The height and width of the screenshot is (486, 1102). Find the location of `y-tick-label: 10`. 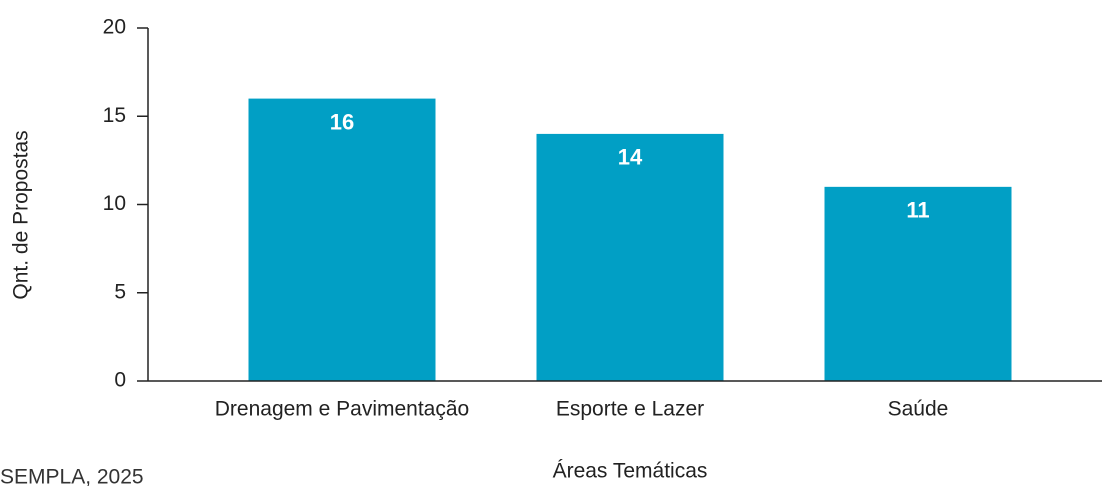

y-tick-label: 10 is located at coordinates (114, 203).